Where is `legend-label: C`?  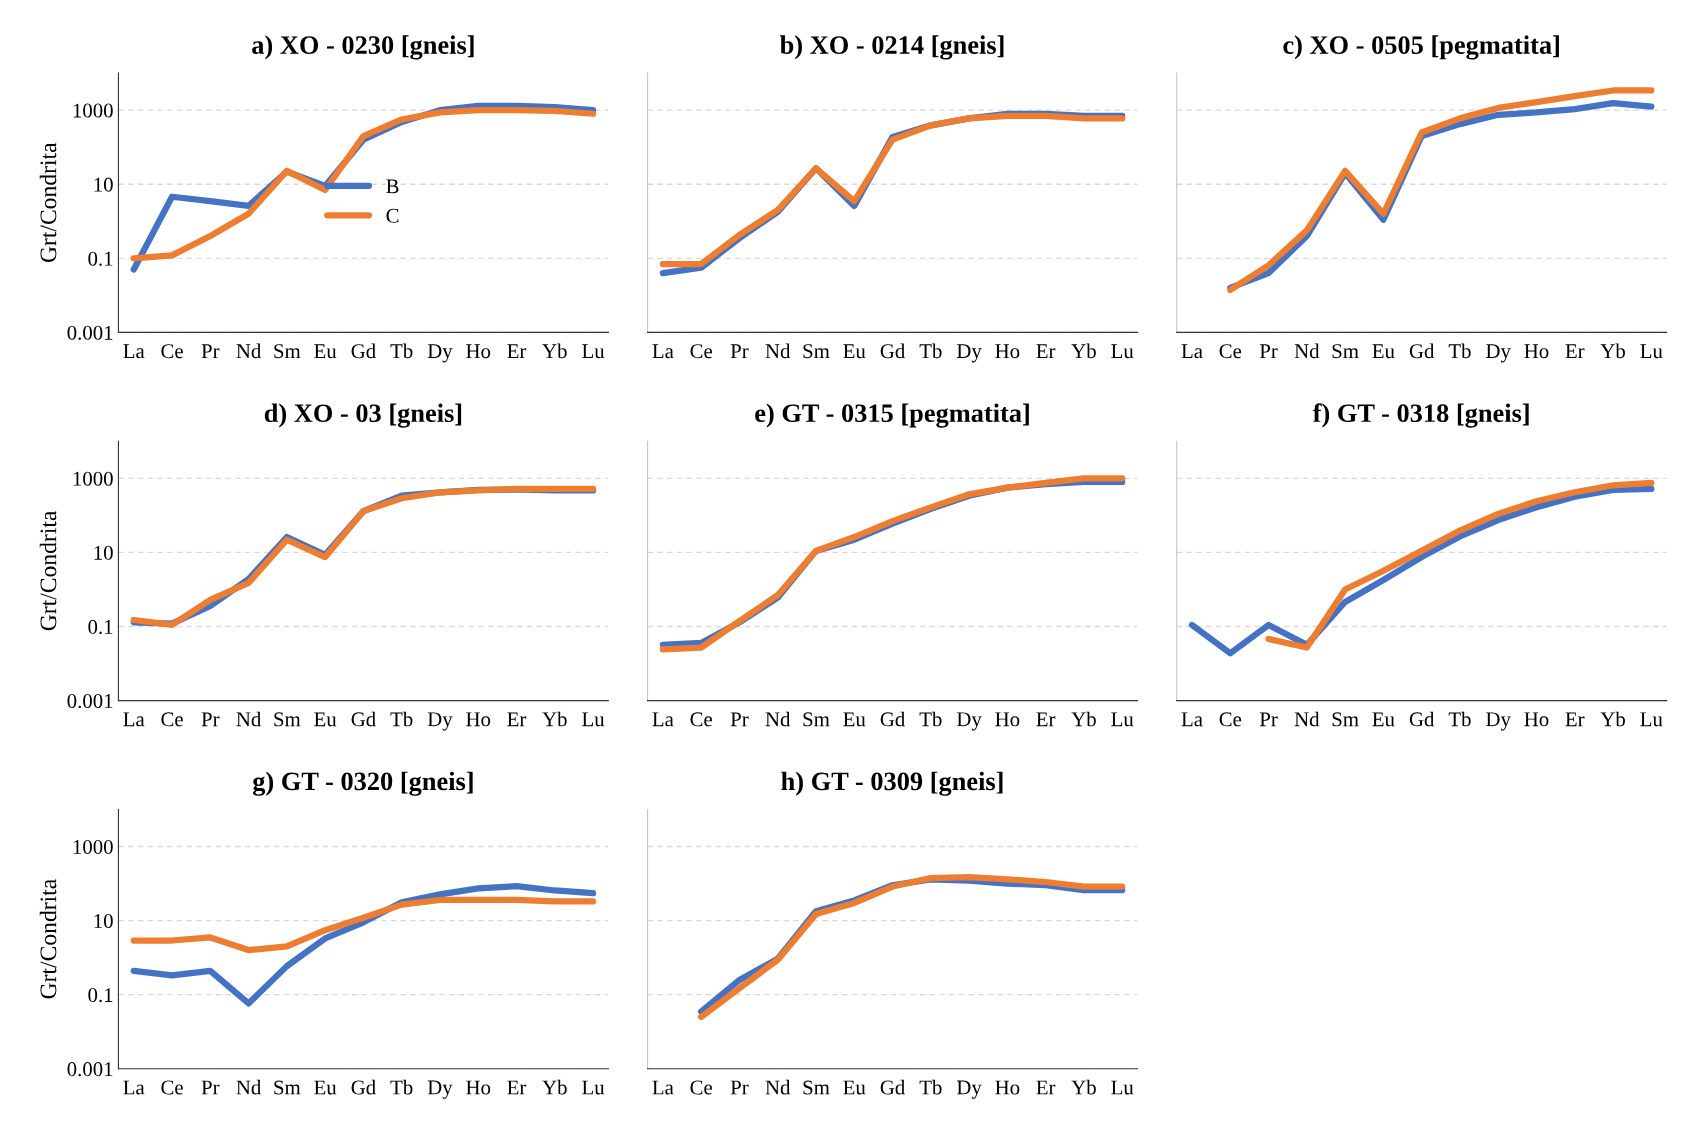
legend-label: C is located at coordinates (392, 215).